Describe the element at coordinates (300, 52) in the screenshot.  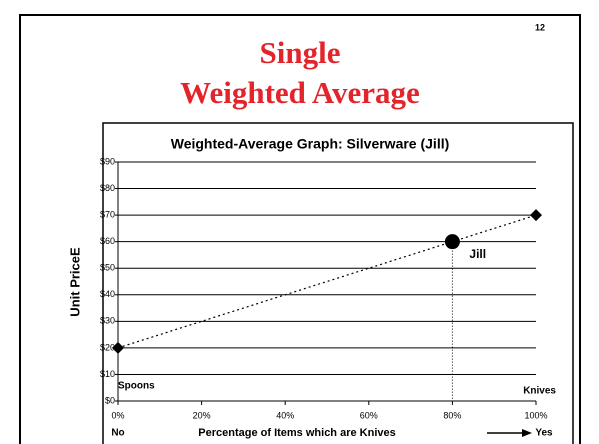
I see `slide-title: Single` at that location.